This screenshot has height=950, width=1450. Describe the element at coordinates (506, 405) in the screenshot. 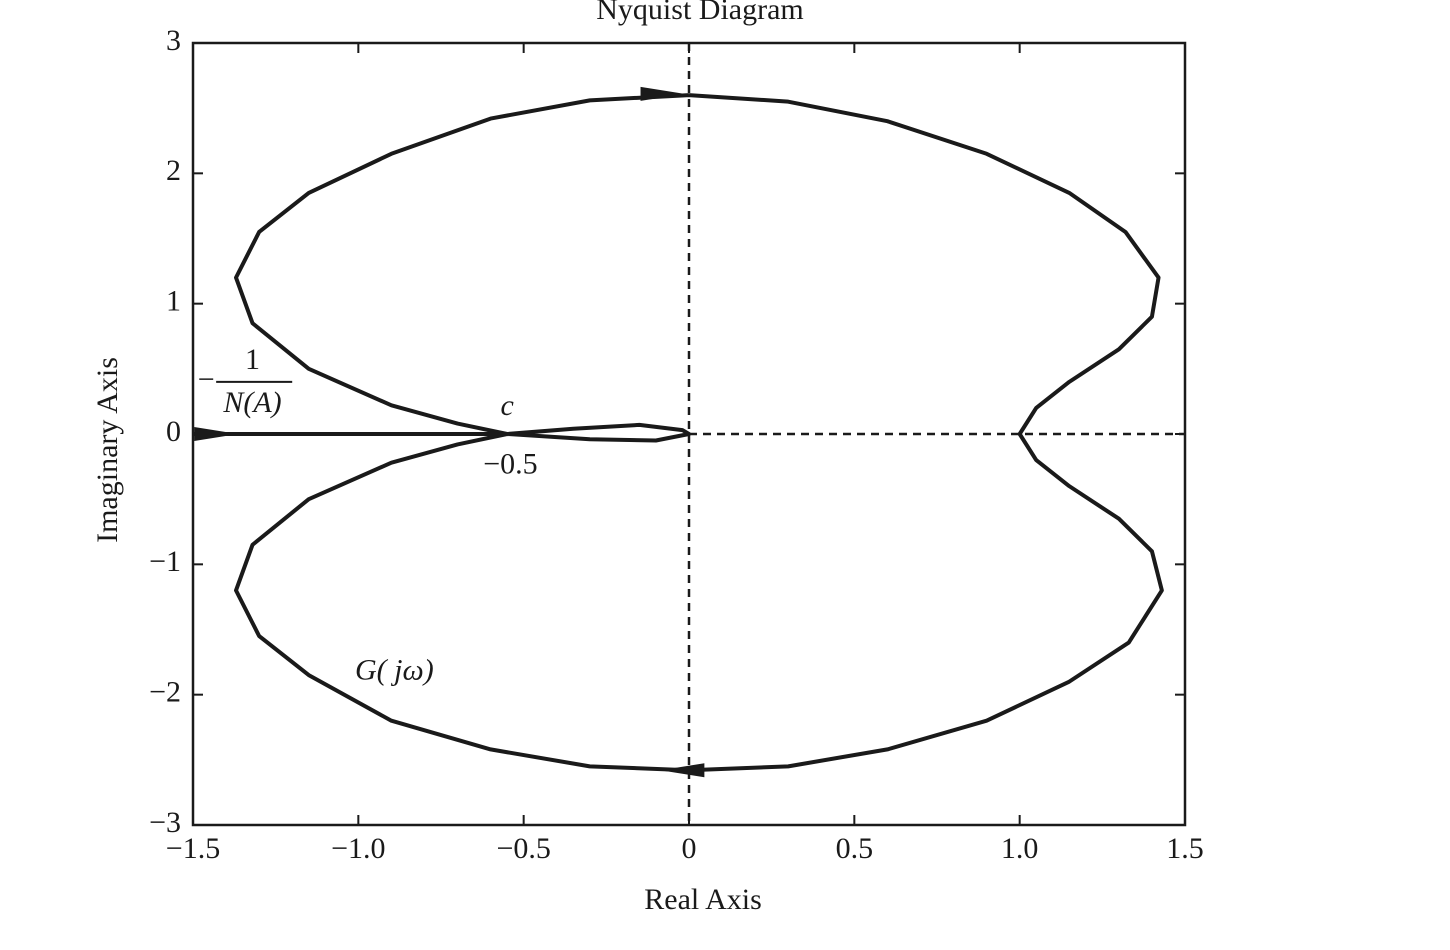

I see `annotation: c` at that location.